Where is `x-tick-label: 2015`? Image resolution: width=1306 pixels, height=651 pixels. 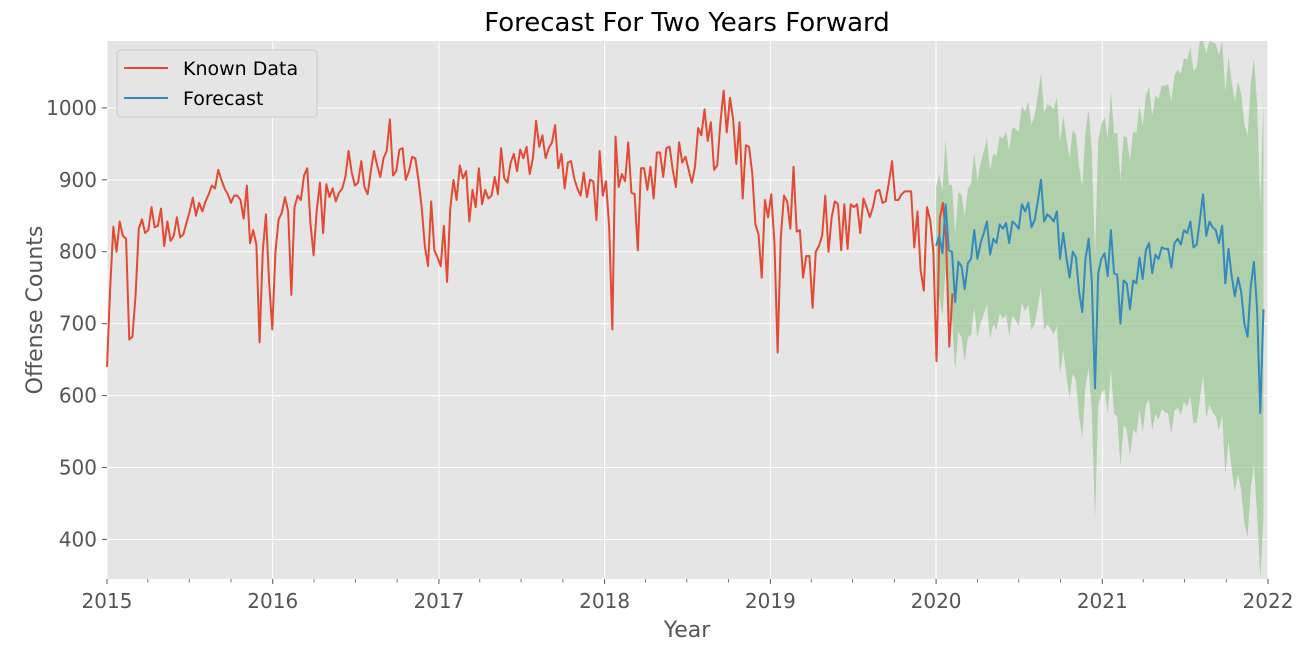
x-tick-label: 2015 is located at coordinates (107, 601).